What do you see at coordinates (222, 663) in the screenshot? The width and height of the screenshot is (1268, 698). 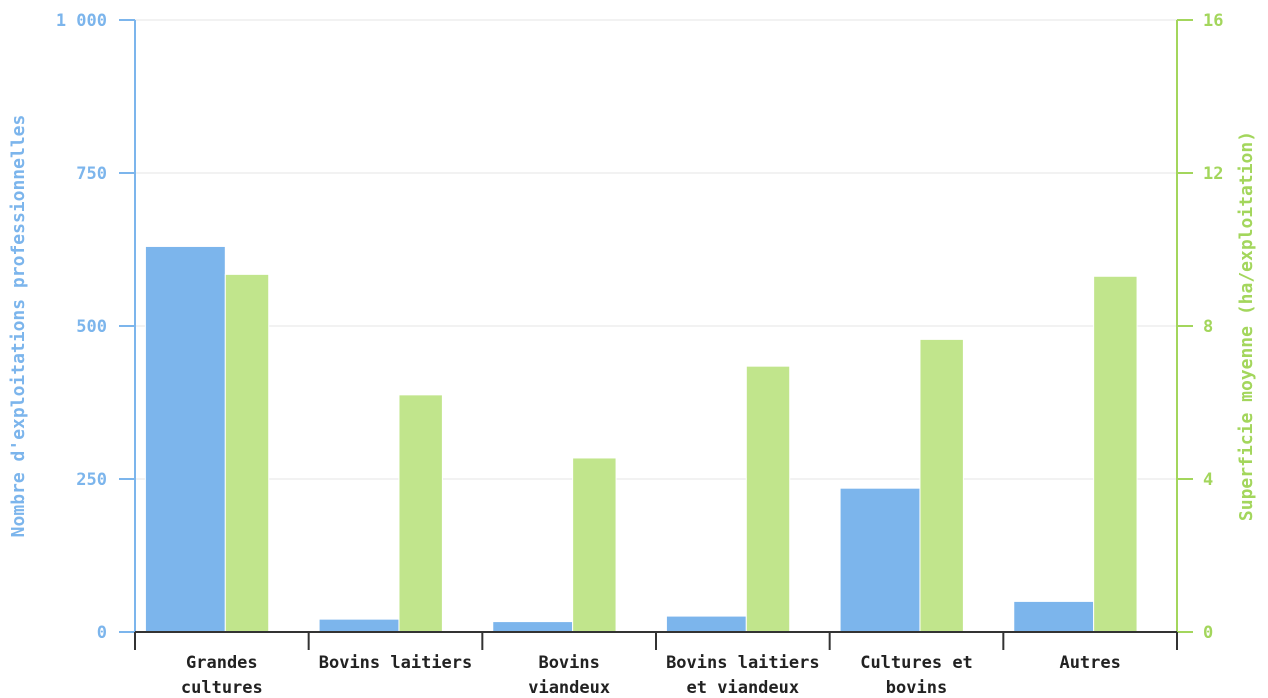 I see `category-label-line: Grandes` at bounding box center [222, 663].